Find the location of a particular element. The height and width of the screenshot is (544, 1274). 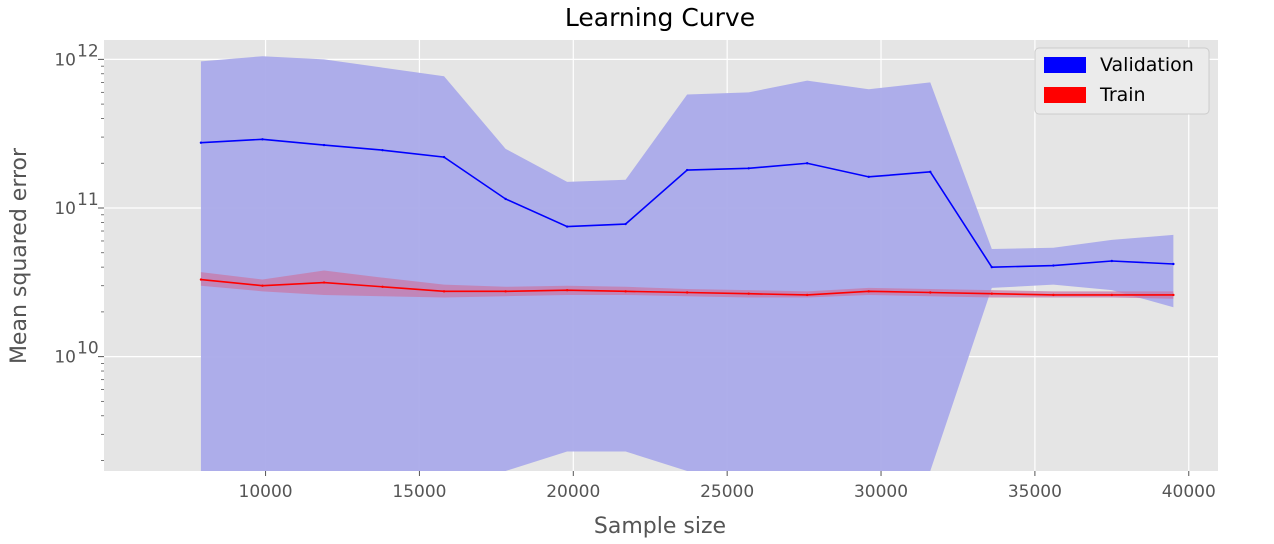

y-axis-label: Mean squared error is located at coordinates (19, 255).